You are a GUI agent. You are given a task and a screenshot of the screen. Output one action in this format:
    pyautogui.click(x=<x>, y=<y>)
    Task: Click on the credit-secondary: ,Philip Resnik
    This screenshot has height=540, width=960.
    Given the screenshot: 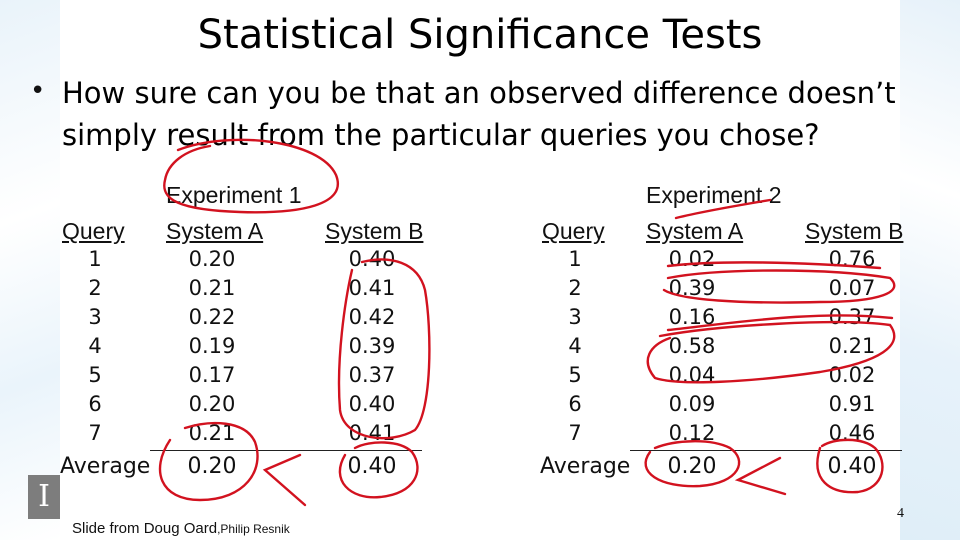 What is the action you would take?
    pyautogui.click(x=253, y=529)
    